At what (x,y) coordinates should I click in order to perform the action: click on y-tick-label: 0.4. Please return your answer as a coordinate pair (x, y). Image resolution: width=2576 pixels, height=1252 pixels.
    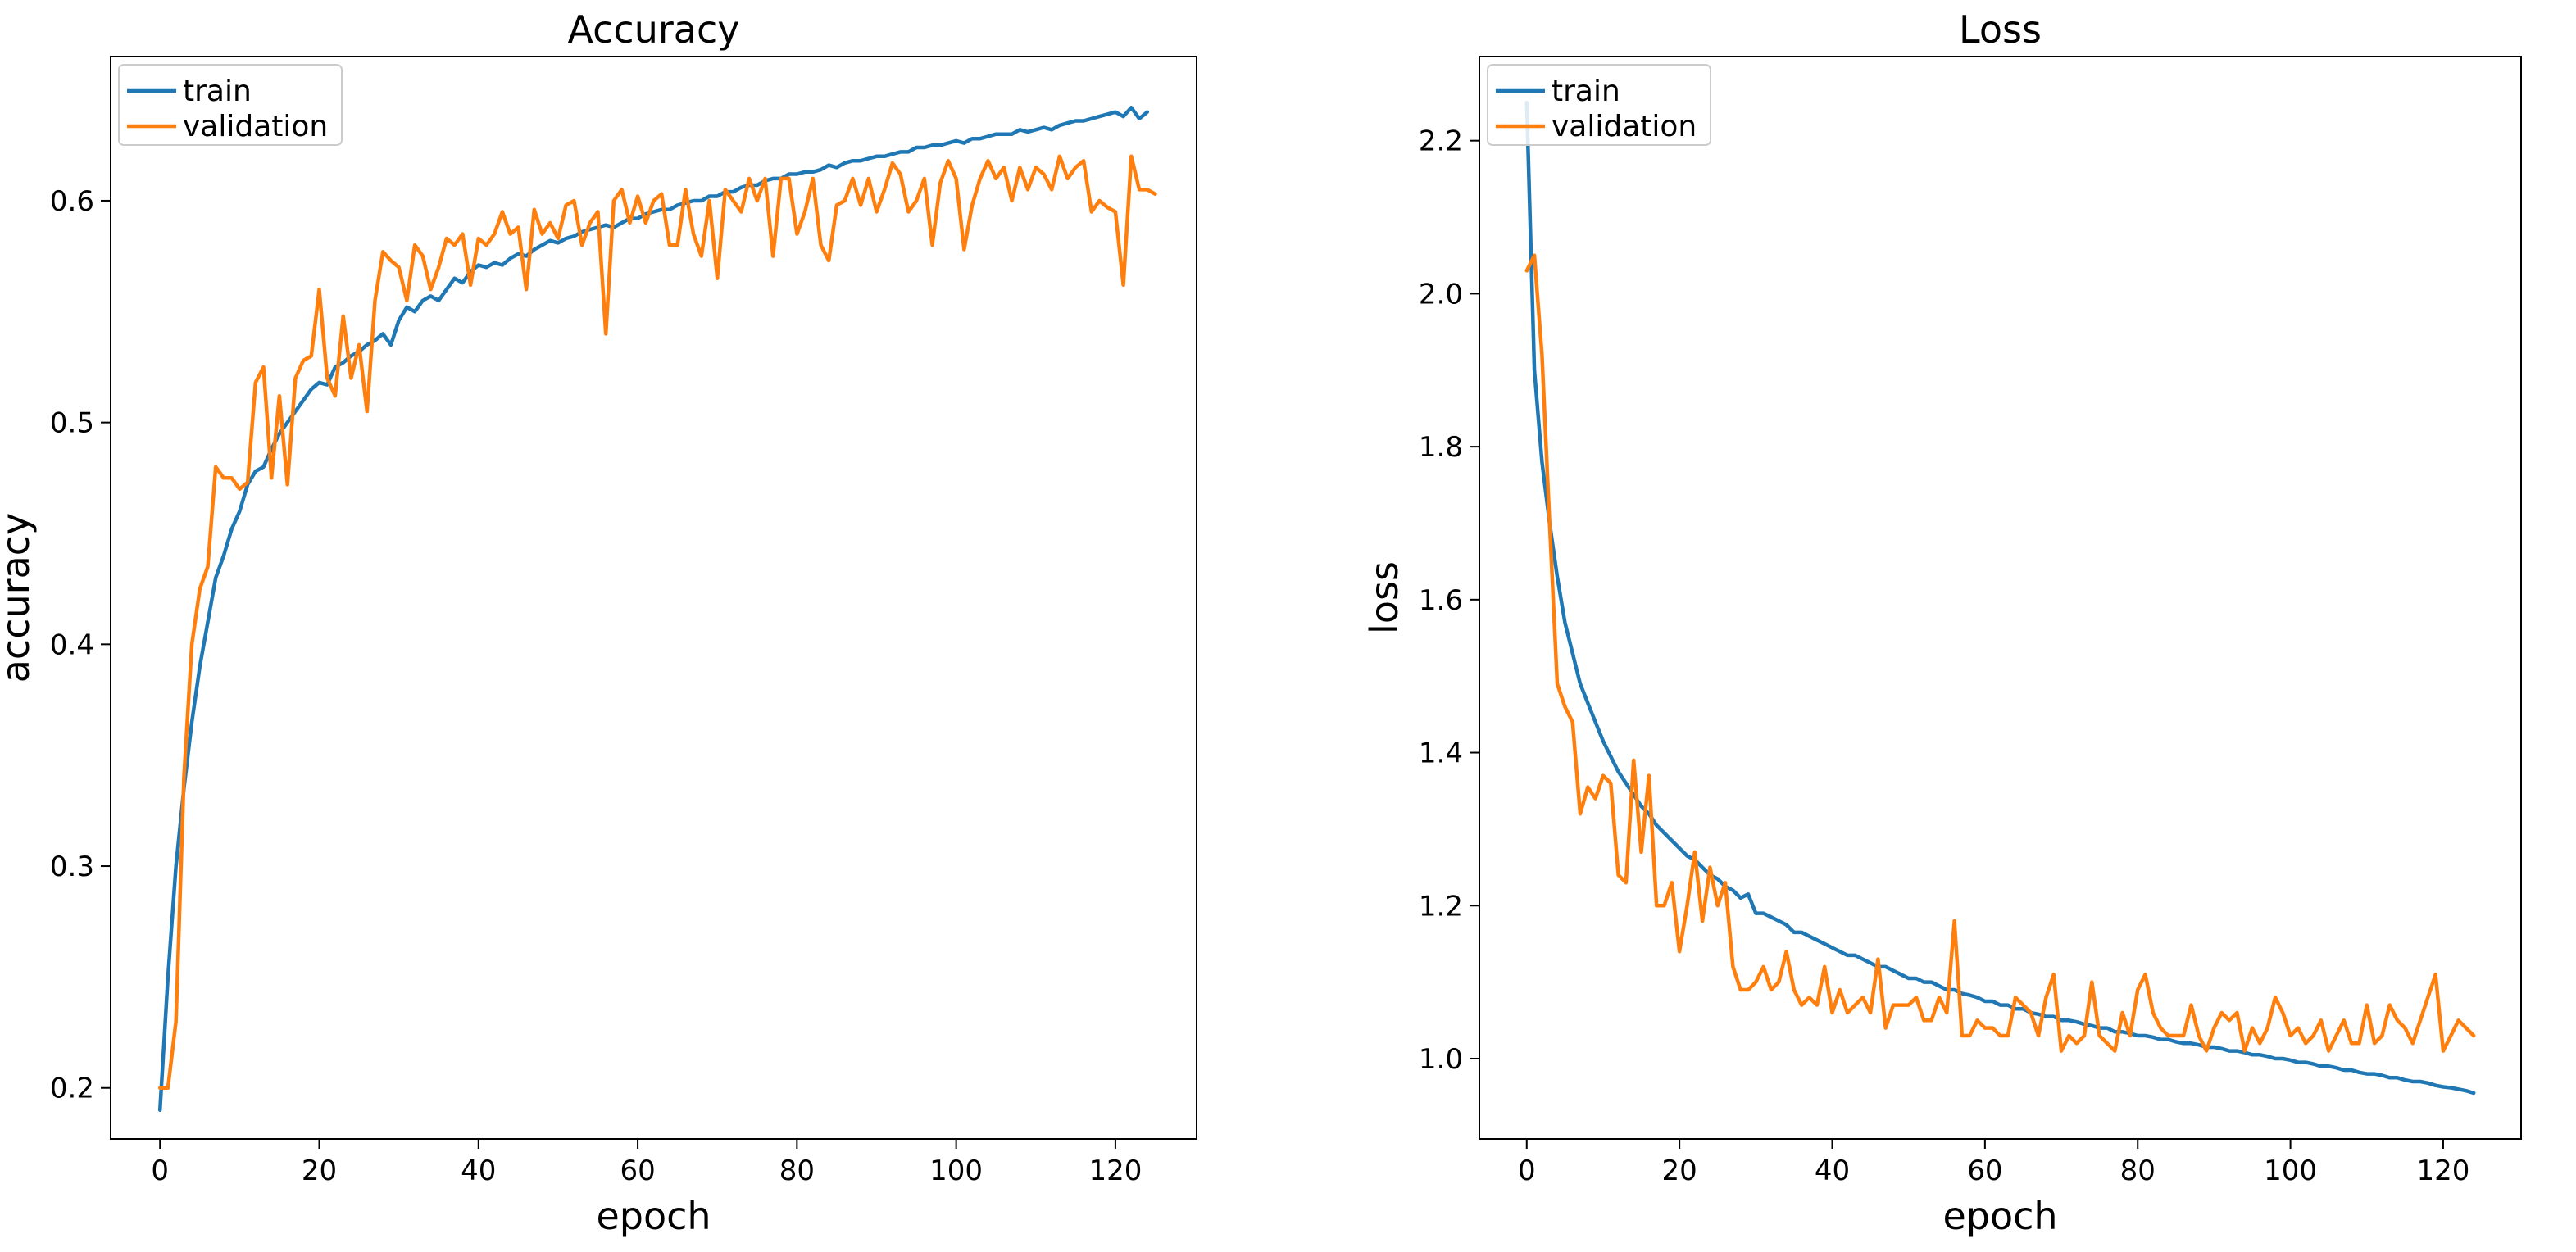
    Looking at the image, I should click on (72, 644).